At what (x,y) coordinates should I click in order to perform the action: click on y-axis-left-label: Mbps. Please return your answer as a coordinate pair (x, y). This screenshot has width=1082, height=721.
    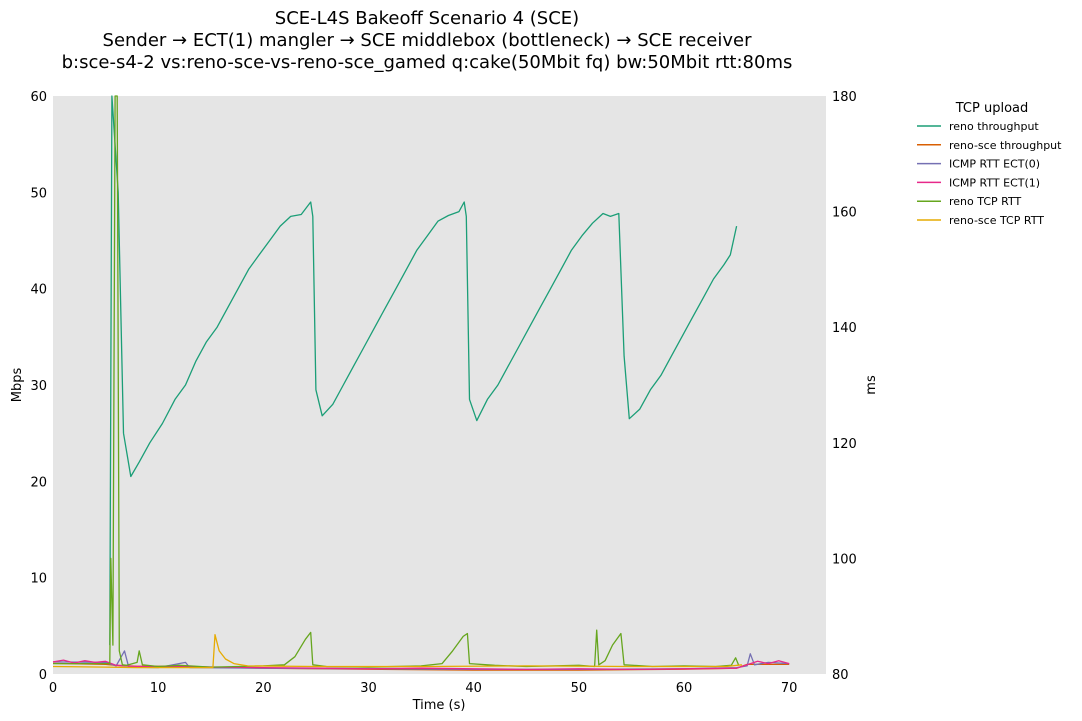
    Looking at the image, I should click on (17, 385).